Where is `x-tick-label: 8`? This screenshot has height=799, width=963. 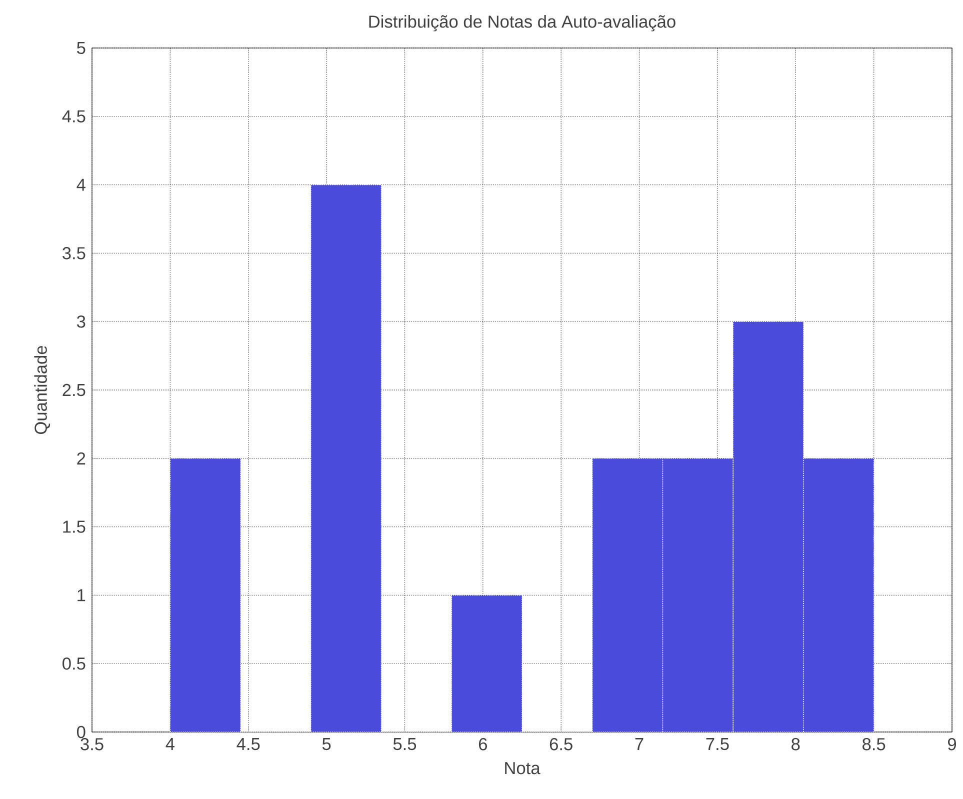
x-tick-label: 8 is located at coordinates (796, 744).